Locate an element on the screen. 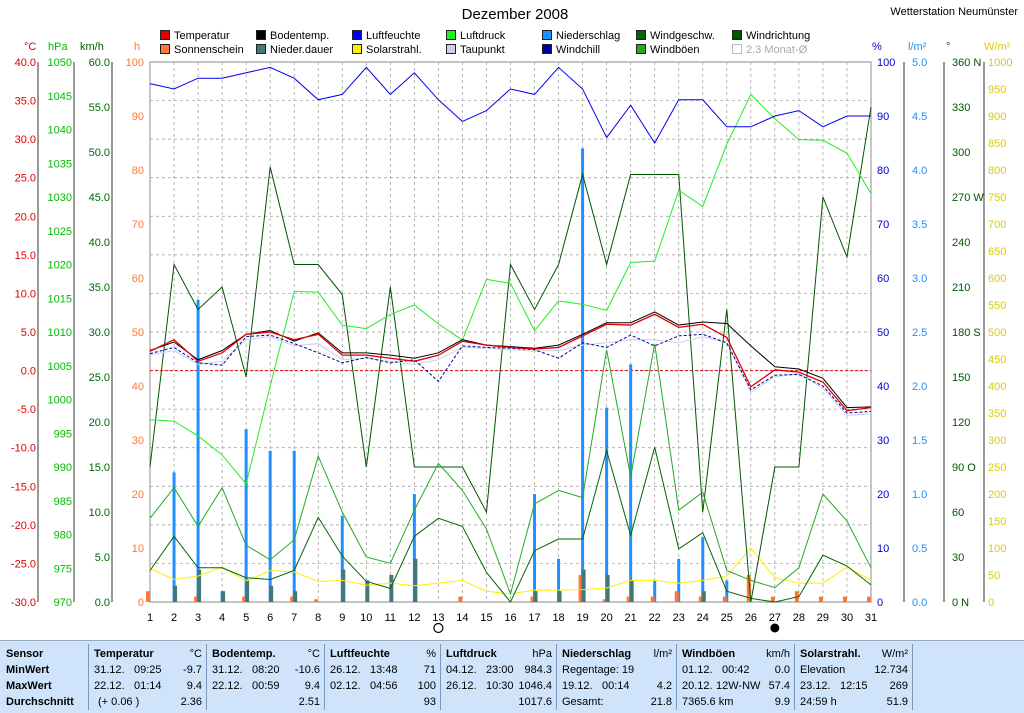 This screenshot has height=713, width=1024. day-label: 6 is located at coordinates (270, 618).